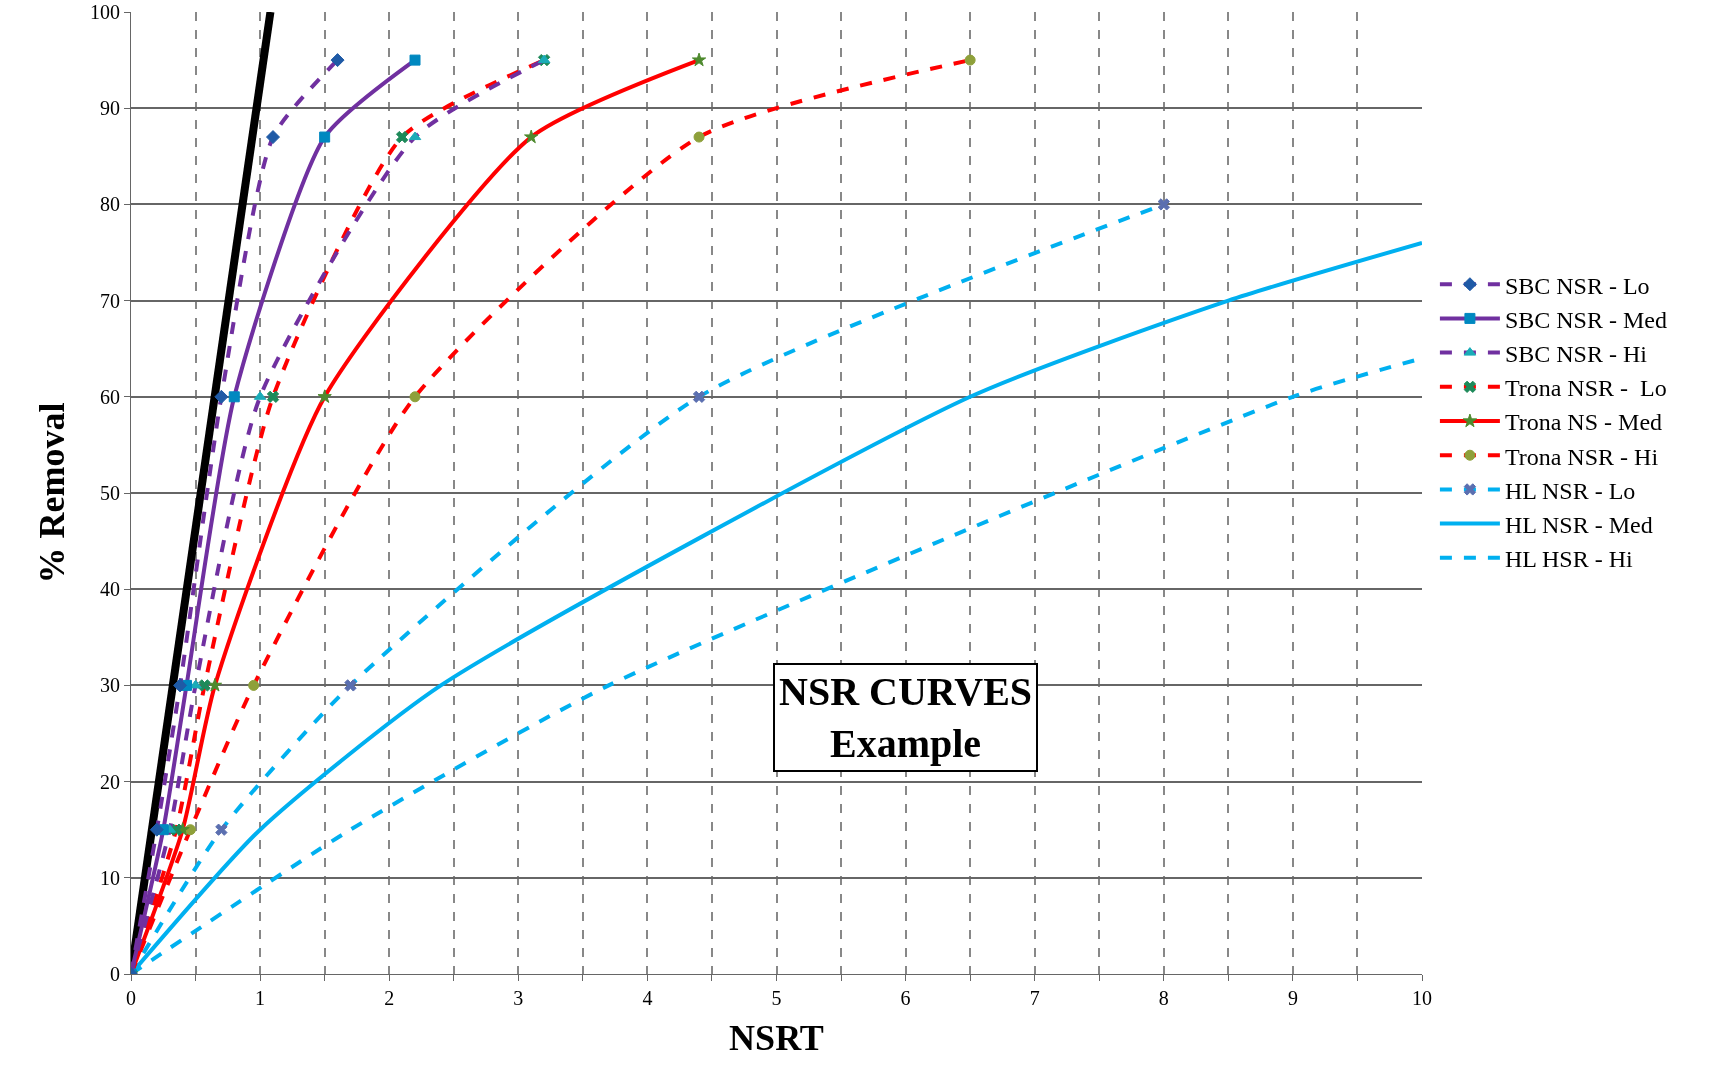  What do you see at coordinates (905, 998) in the screenshot?
I see `x-tick-label: 6` at bounding box center [905, 998].